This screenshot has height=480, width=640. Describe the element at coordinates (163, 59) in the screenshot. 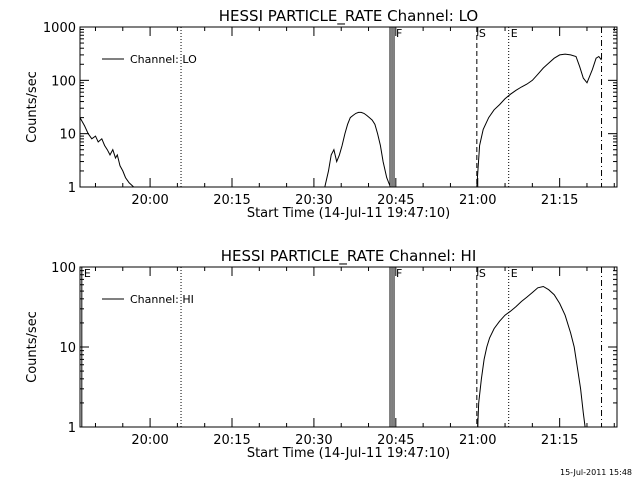

I see `legend-label: Channel: LO` at that location.